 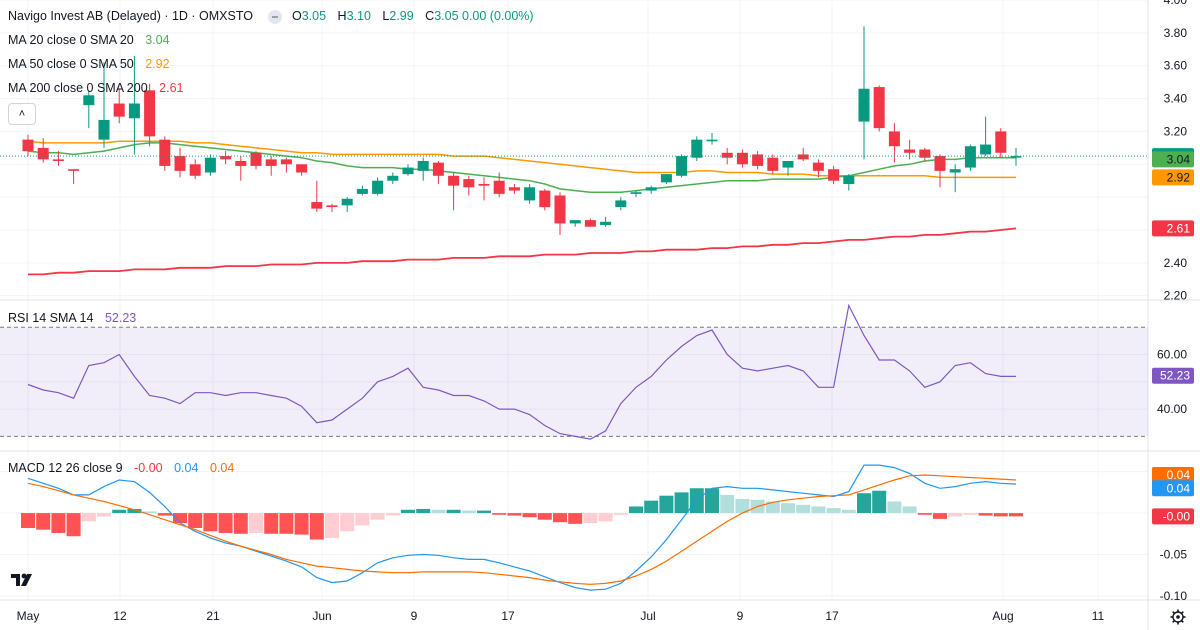 What do you see at coordinates (130, 16) in the screenshot?
I see `symbol-title: Navigo Invest AB (Delayed) · 1D · OMXSTO` at bounding box center [130, 16].